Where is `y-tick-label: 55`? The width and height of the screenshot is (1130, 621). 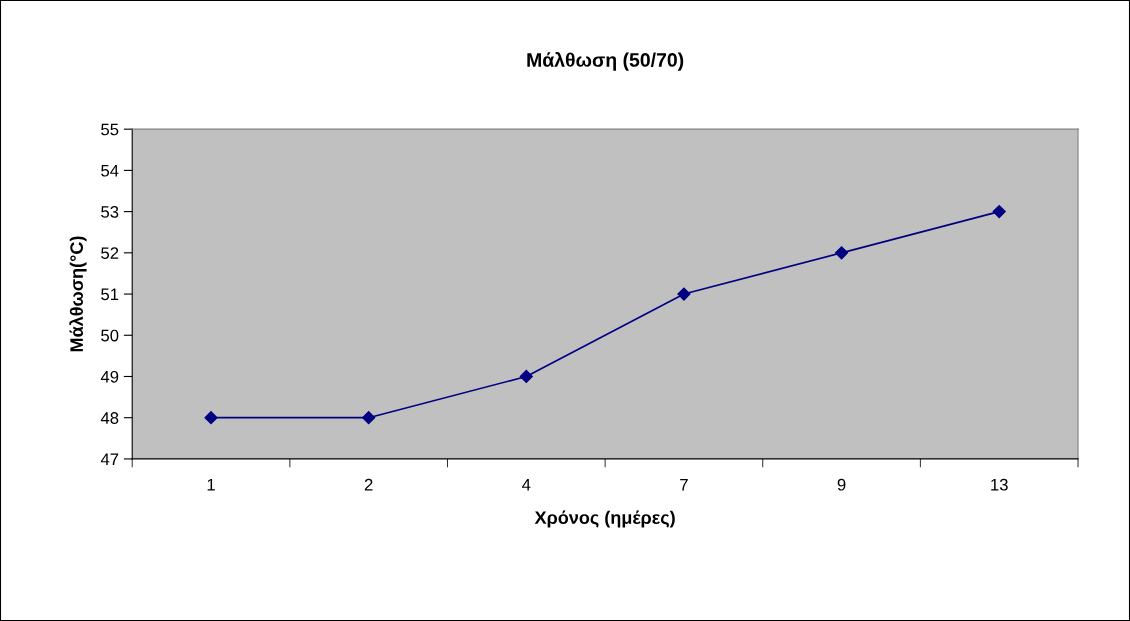
y-tick-label: 55 is located at coordinates (110, 129).